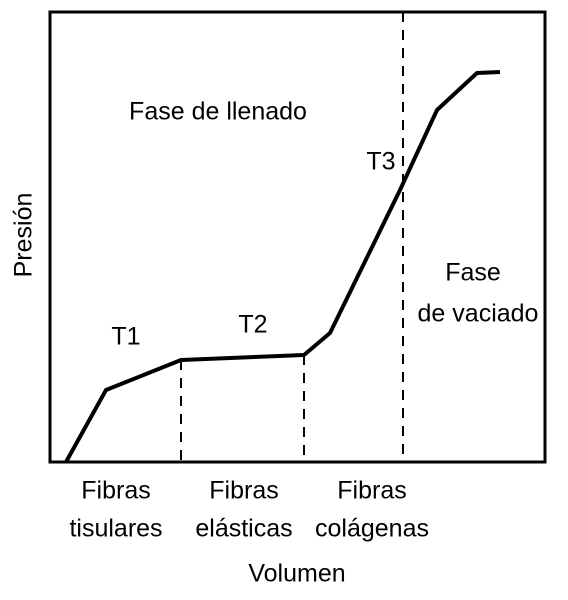 Image resolution: width=568 pixels, height=600 pixels. I want to click on category-label: tisulares, so click(115, 529).